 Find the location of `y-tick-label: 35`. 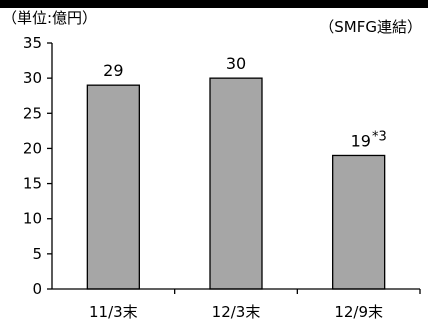

y-tick-label: 35 is located at coordinates (32, 43).